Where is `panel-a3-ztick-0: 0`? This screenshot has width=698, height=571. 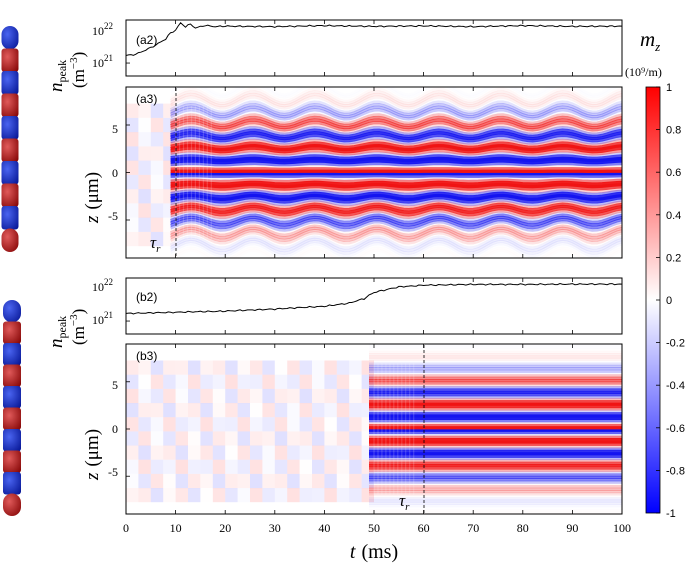 panel-a3-ztick-0: 0 is located at coordinates (115, 173).